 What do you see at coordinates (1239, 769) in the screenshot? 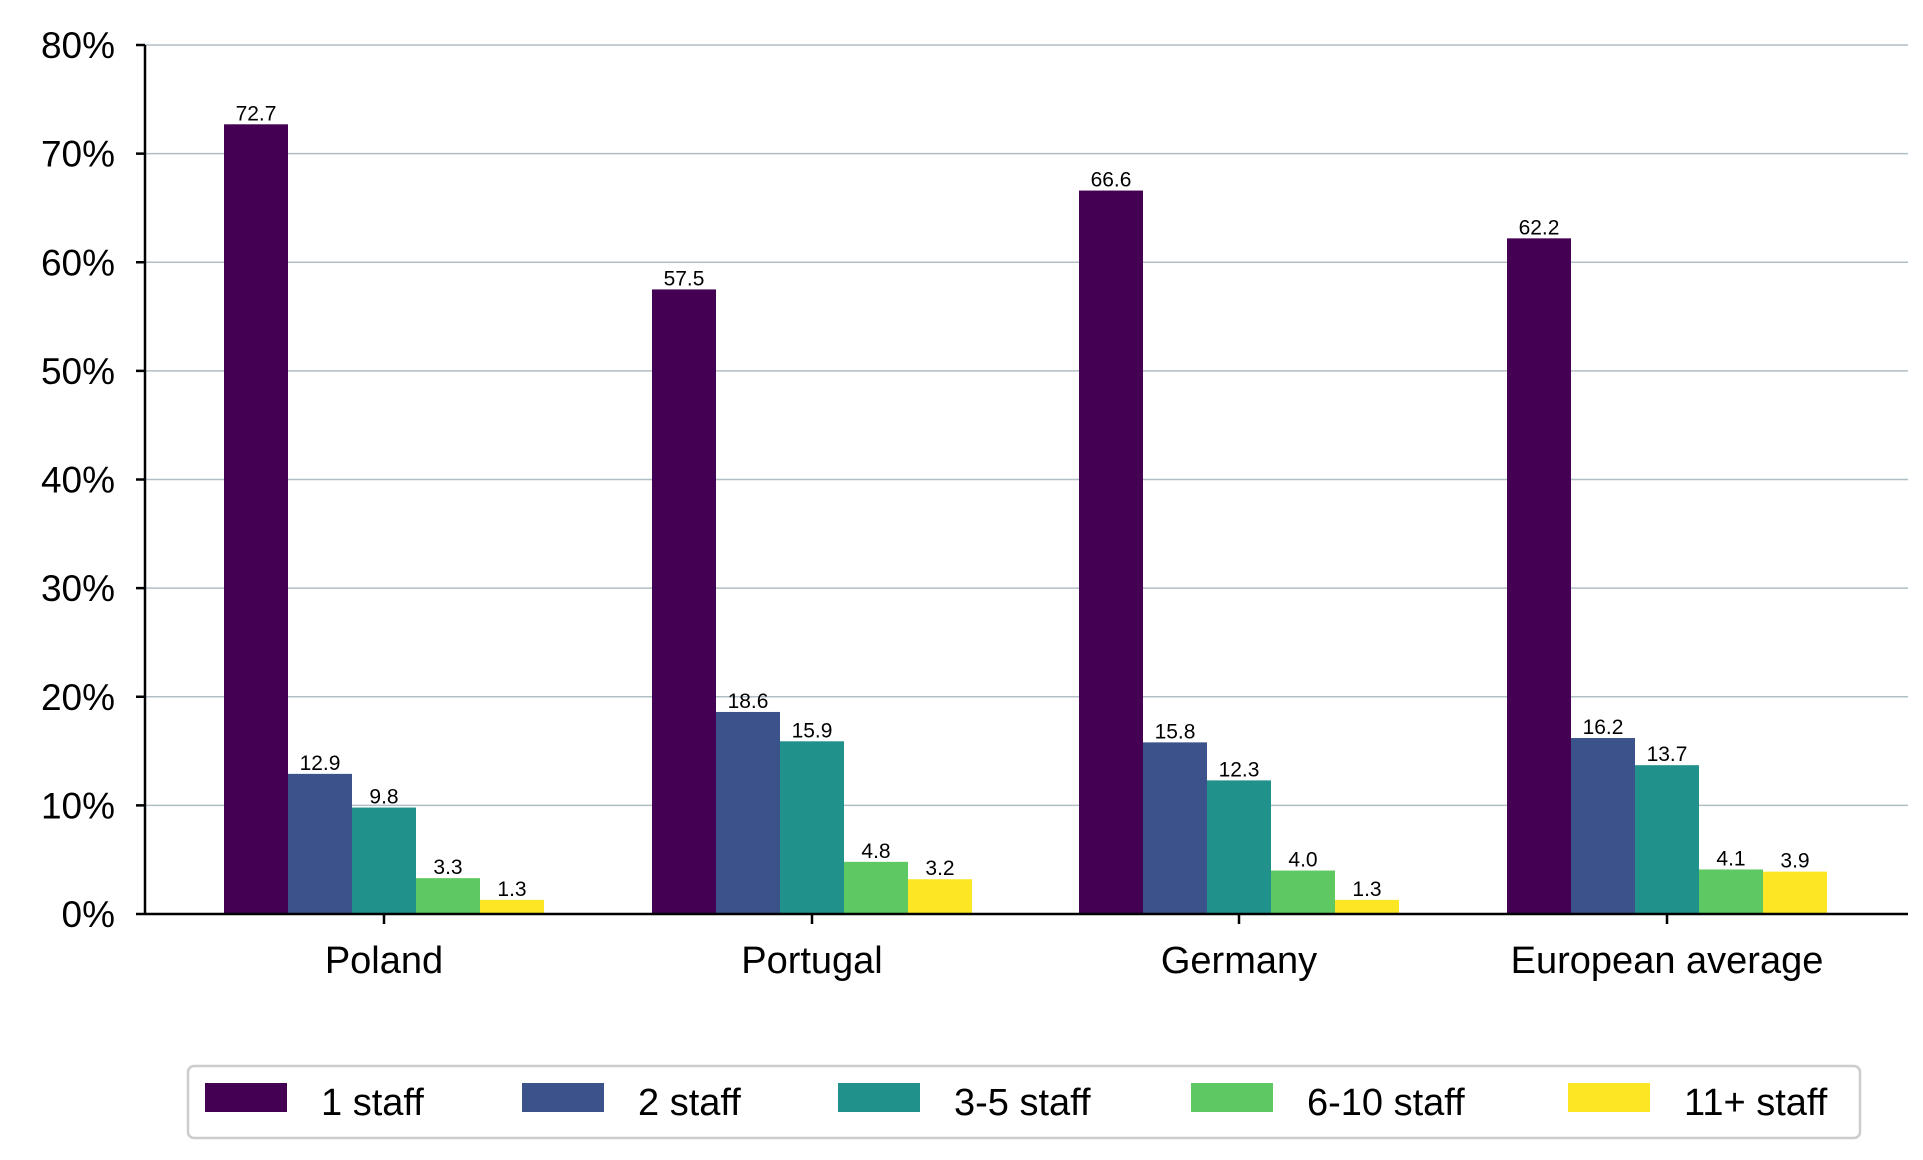
I see `data-label-germany-3: 12.3` at bounding box center [1239, 769].